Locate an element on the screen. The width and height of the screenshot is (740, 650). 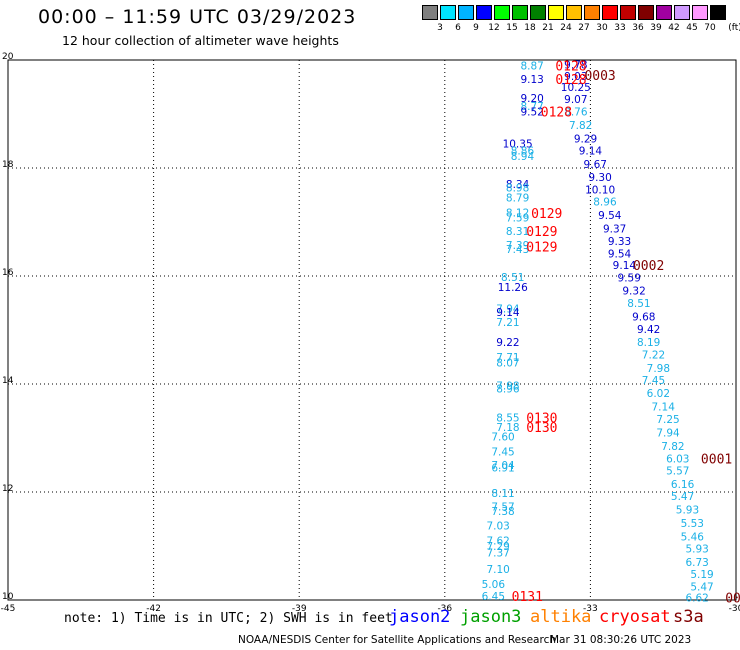
wave-height-label: 7.14 is located at coordinates (664, 408).